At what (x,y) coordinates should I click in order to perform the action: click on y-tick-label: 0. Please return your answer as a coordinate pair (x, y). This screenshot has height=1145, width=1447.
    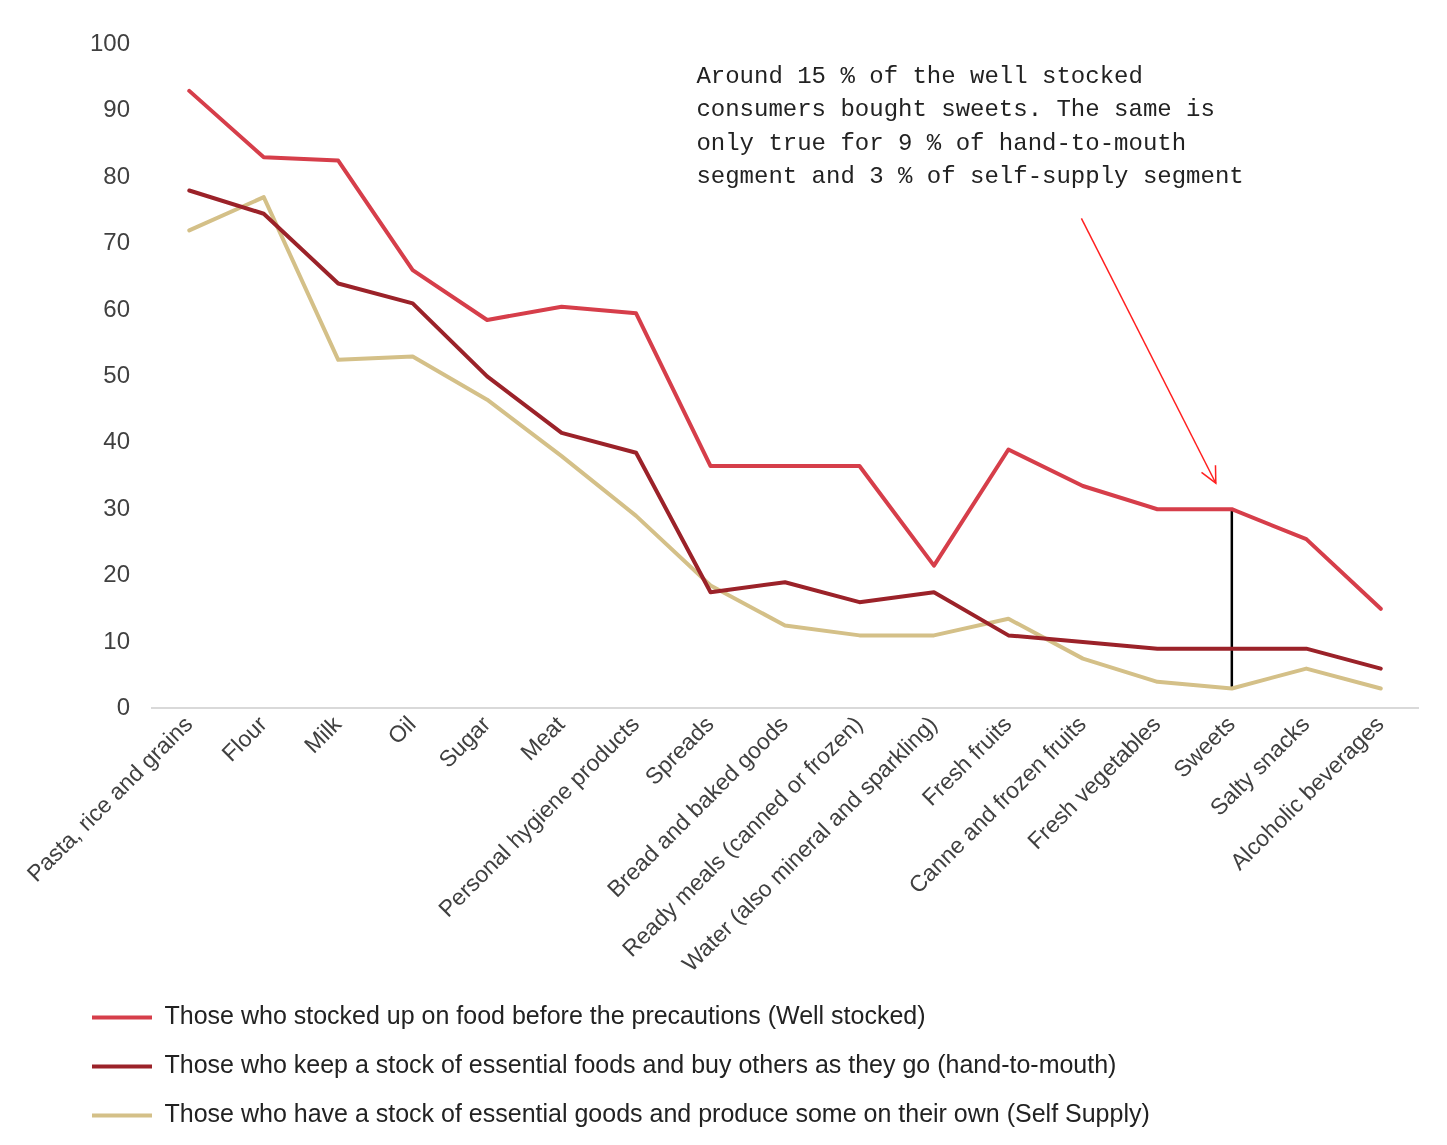
    Looking at the image, I should click on (123, 707).